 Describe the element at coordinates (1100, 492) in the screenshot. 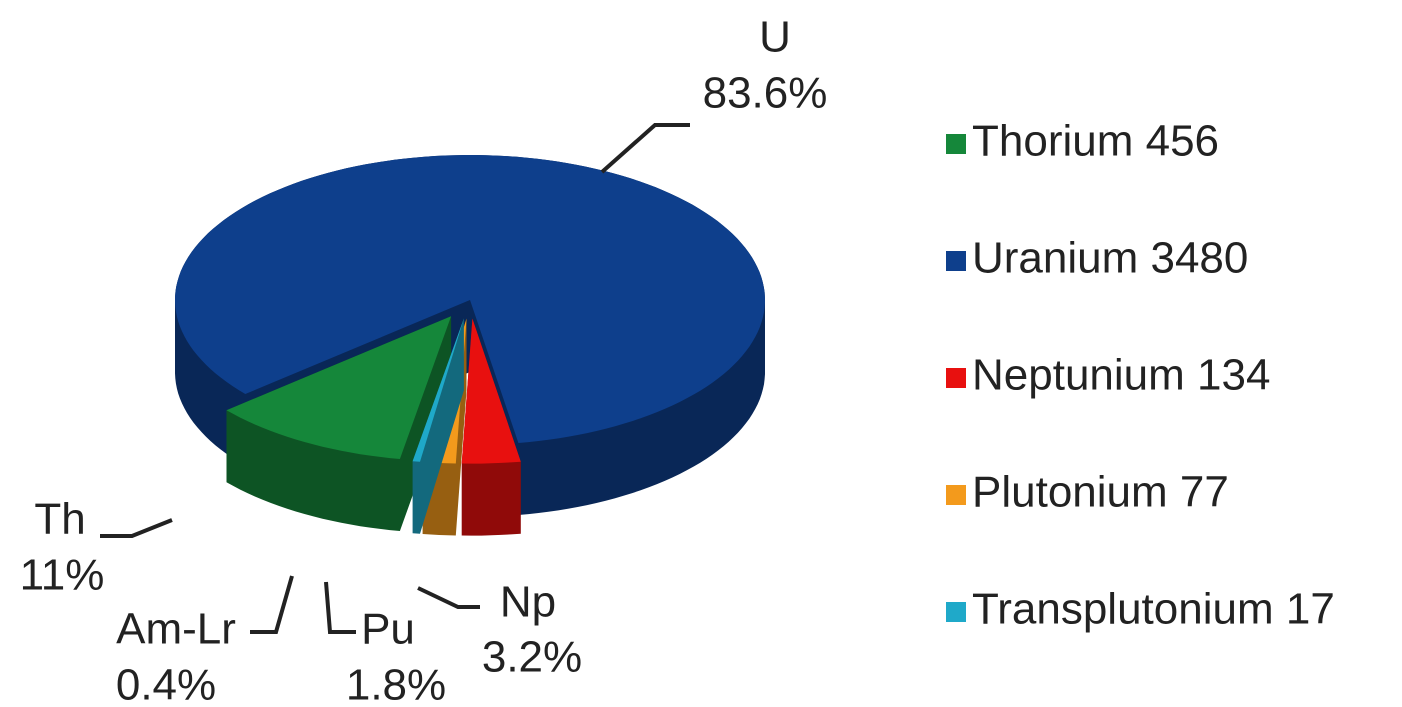

I see `legend-label: Plutonium 77` at that location.